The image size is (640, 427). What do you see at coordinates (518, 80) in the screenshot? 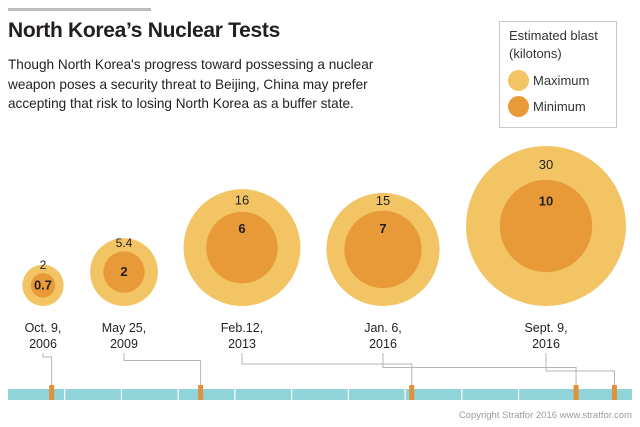
I see `legend-swatch-maximum` at bounding box center [518, 80].